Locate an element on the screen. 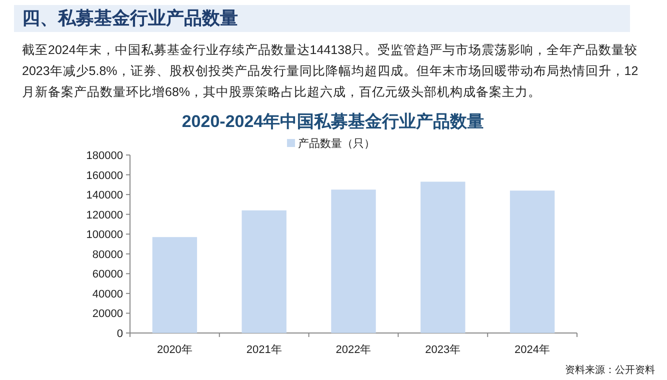  y-tick-label: 40000 is located at coordinates (107, 294).